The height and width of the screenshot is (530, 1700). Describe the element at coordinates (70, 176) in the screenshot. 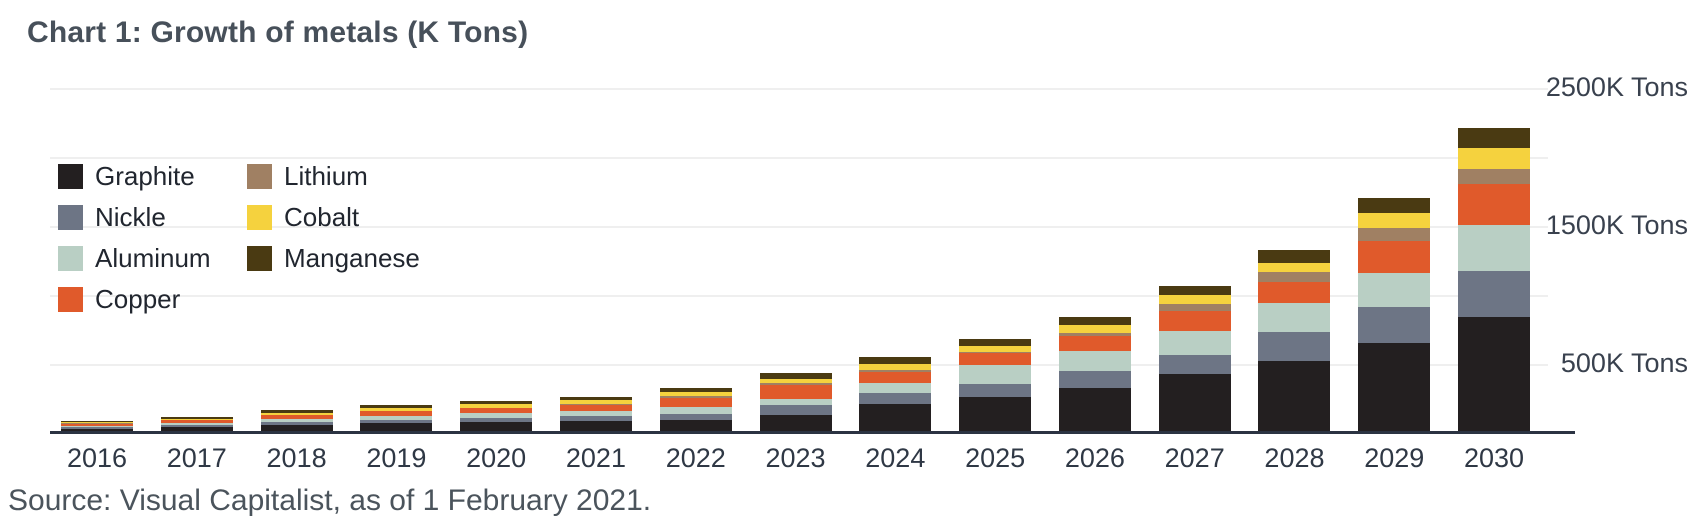

I see `legend-swatch-graphite` at that location.